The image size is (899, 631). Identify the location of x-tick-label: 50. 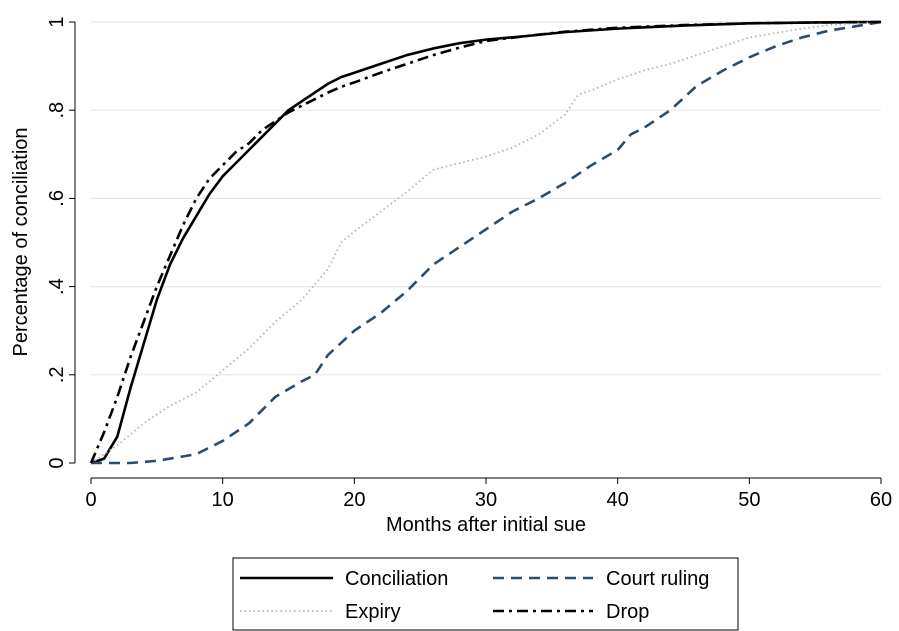
(749, 500).